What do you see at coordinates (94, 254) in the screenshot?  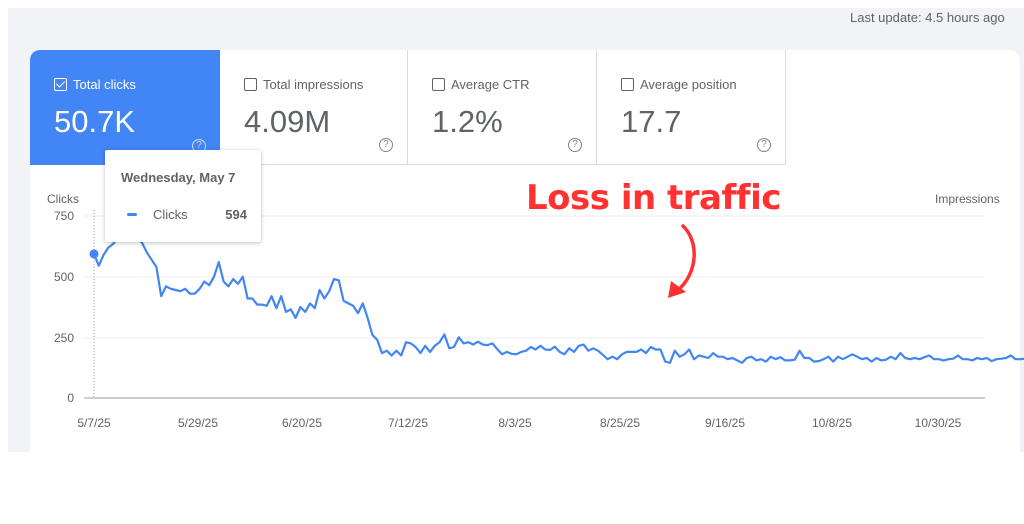 I see `hover-point` at bounding box center [94, 254].